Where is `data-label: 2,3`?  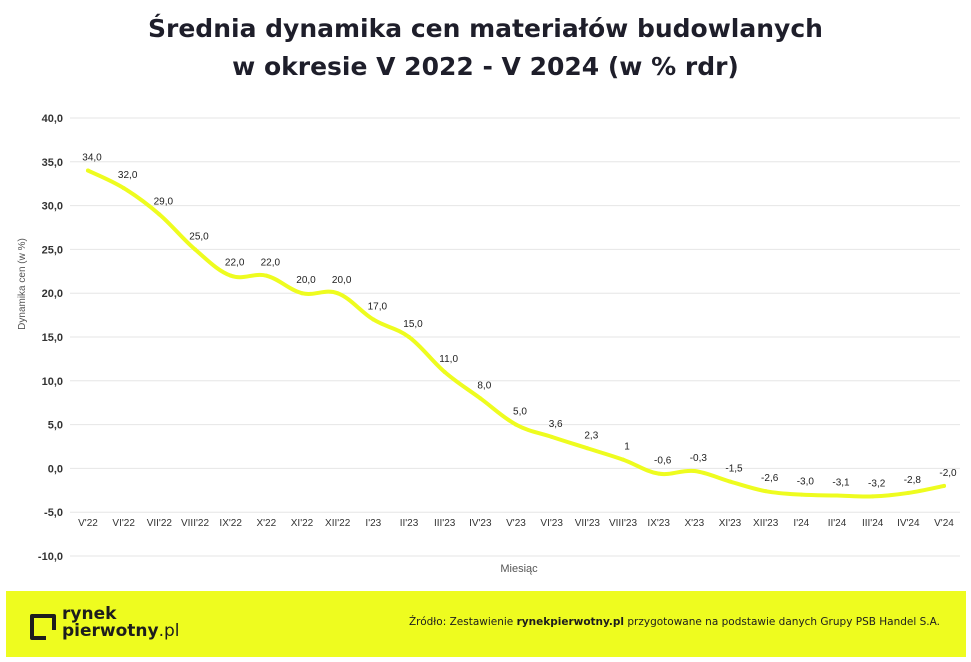 data-label: 2,3 is located at coordinates (591, 435).